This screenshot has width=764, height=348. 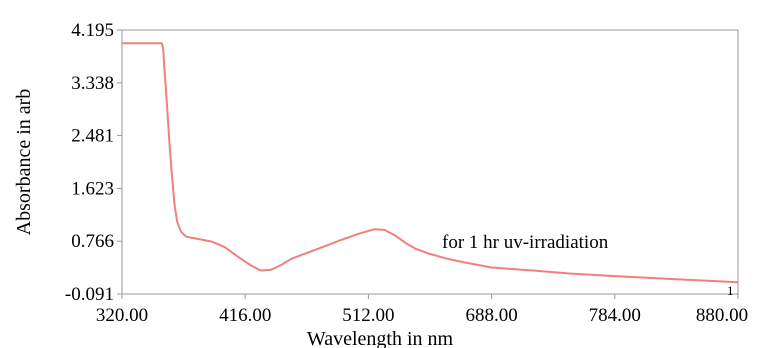 What do you see at coordinates (722, 315) in the screenshot?
I see `x-tick-label: 880.00` at bounding box center [722, 315].